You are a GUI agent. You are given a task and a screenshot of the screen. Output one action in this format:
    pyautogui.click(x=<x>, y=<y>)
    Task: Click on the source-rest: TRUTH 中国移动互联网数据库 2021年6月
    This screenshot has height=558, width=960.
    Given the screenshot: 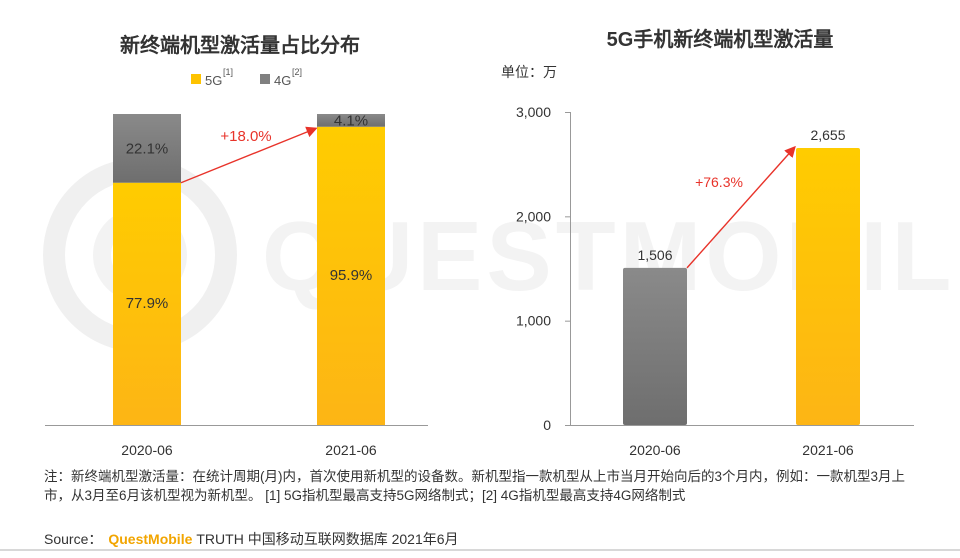 What is the action you would take?
    pyautogui.click(x=327, y=539)
    